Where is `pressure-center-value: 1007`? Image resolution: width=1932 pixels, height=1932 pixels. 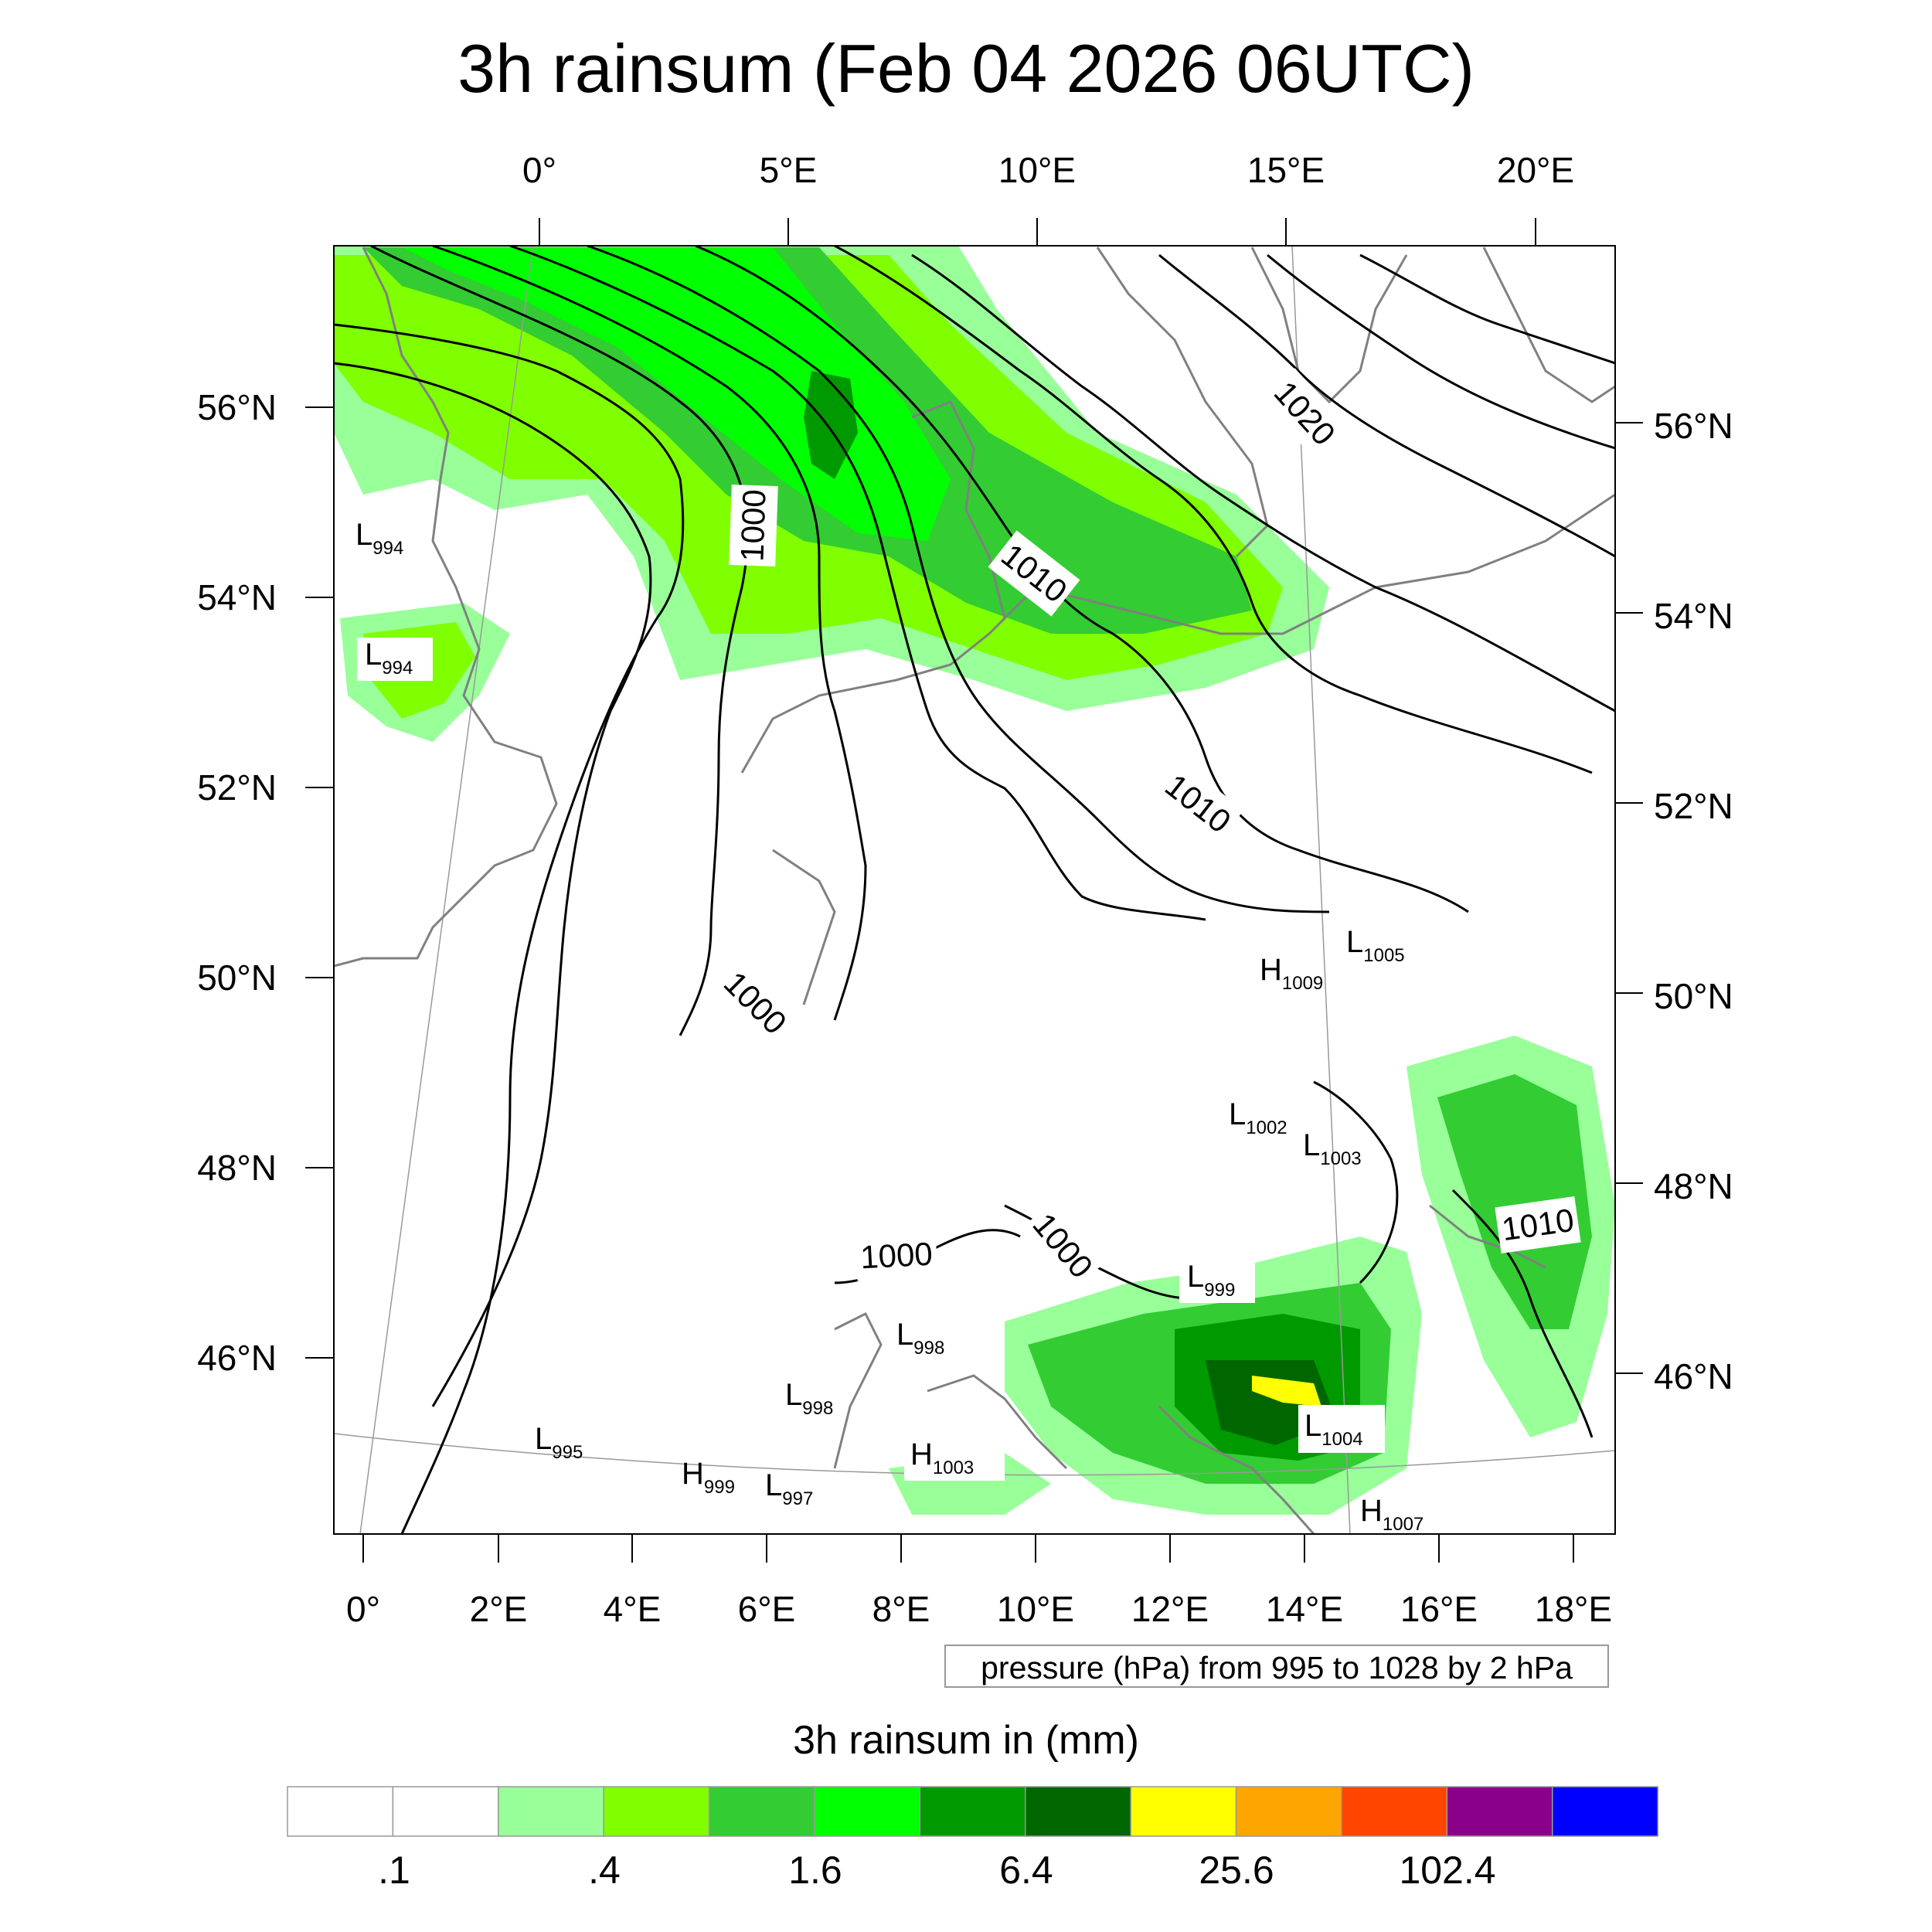 pressure-center-value: 1007 is located at coordinates (1403, 1525).